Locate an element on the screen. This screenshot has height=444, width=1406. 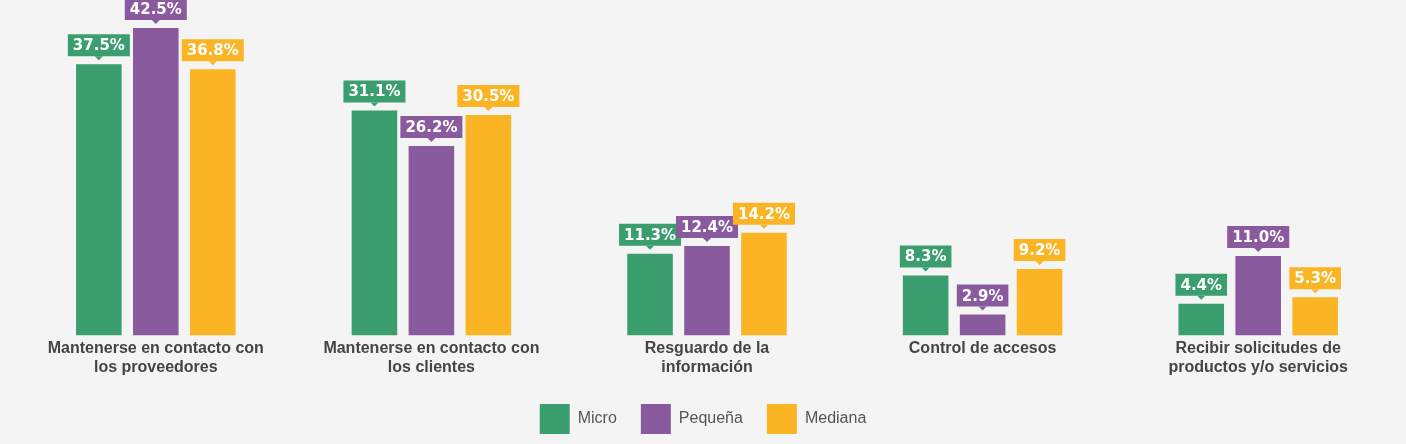
data-label: 4.4% is located at coordinates (1201, 284).